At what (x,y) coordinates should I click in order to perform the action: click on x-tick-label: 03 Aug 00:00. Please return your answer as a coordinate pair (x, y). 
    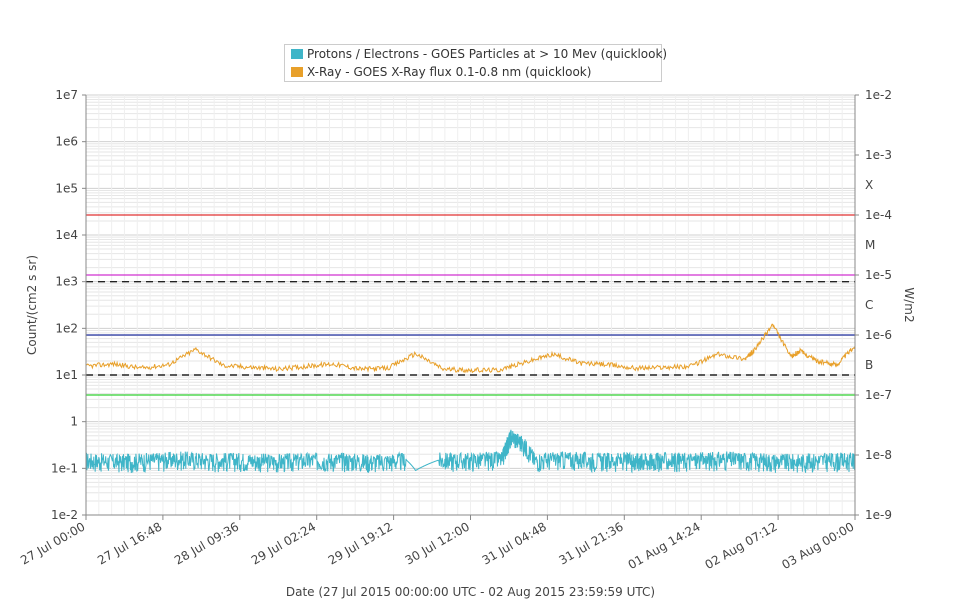
    Looking at the image, I should click on (817, 545).